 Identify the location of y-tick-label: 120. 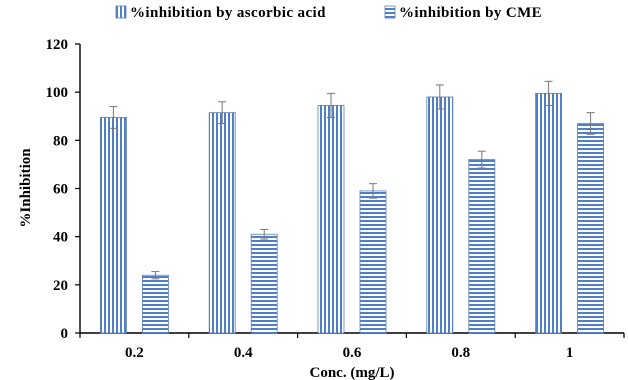
(57, 45).